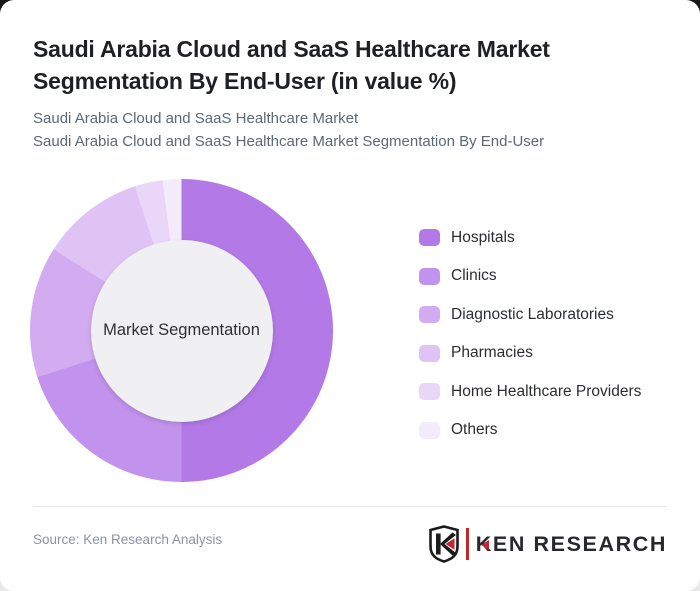 This screenshot has width=700, height=591. Describe the element at coordinates (546, 391) in the screenshot. I see `legend-label-home-healthcare-providers: Home Healthcare Providers` at that location.